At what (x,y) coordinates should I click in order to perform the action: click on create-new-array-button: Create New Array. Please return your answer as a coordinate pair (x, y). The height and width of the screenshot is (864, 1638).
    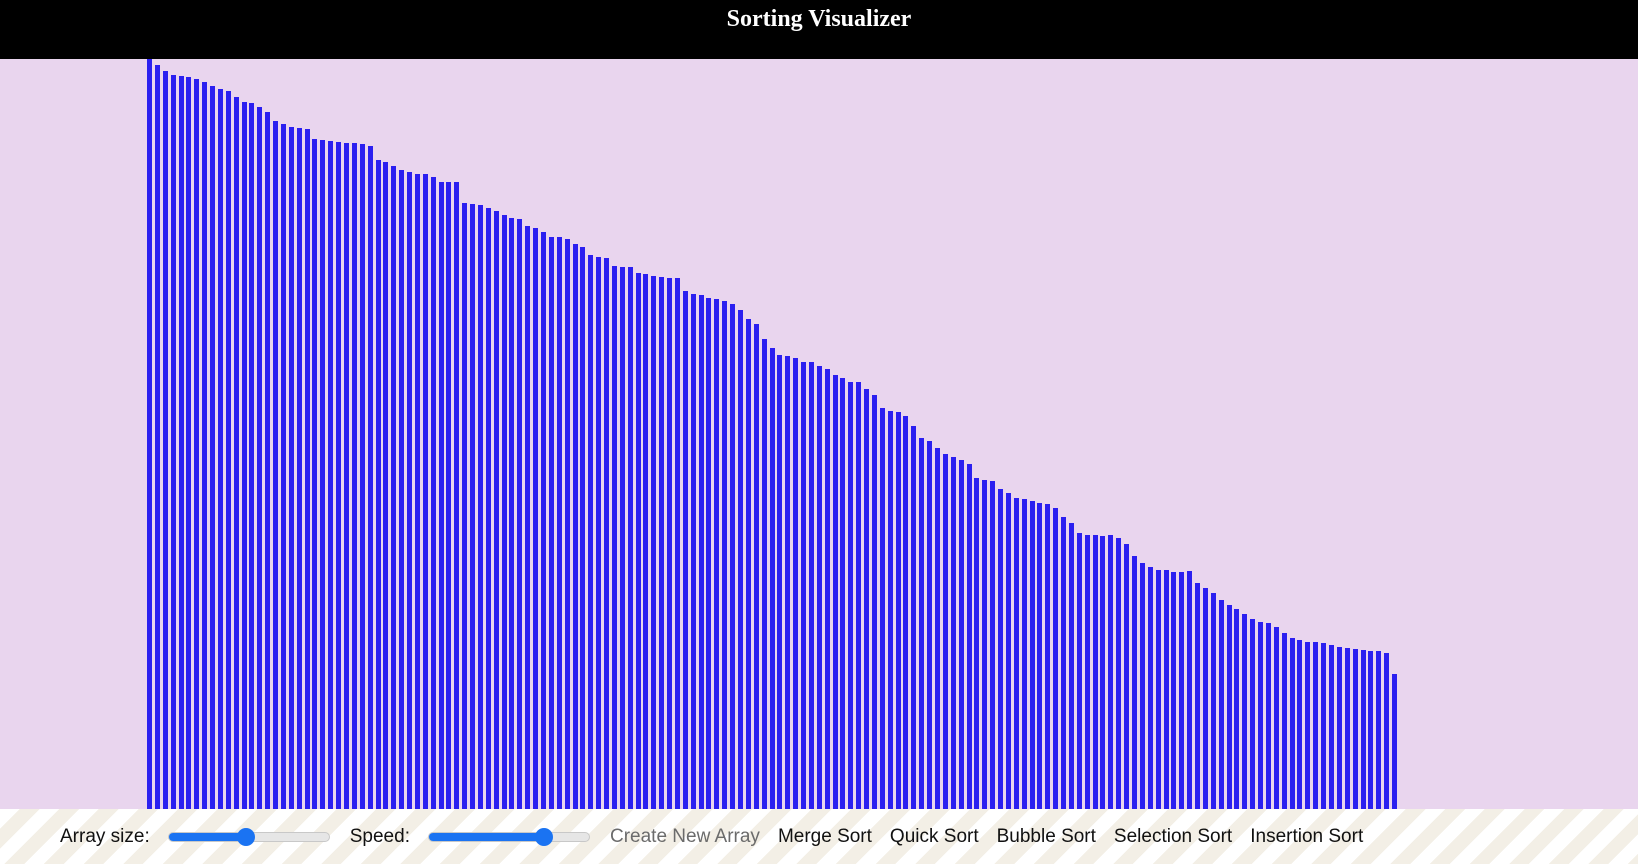
    Looking at the image, I should click on (684, 836).